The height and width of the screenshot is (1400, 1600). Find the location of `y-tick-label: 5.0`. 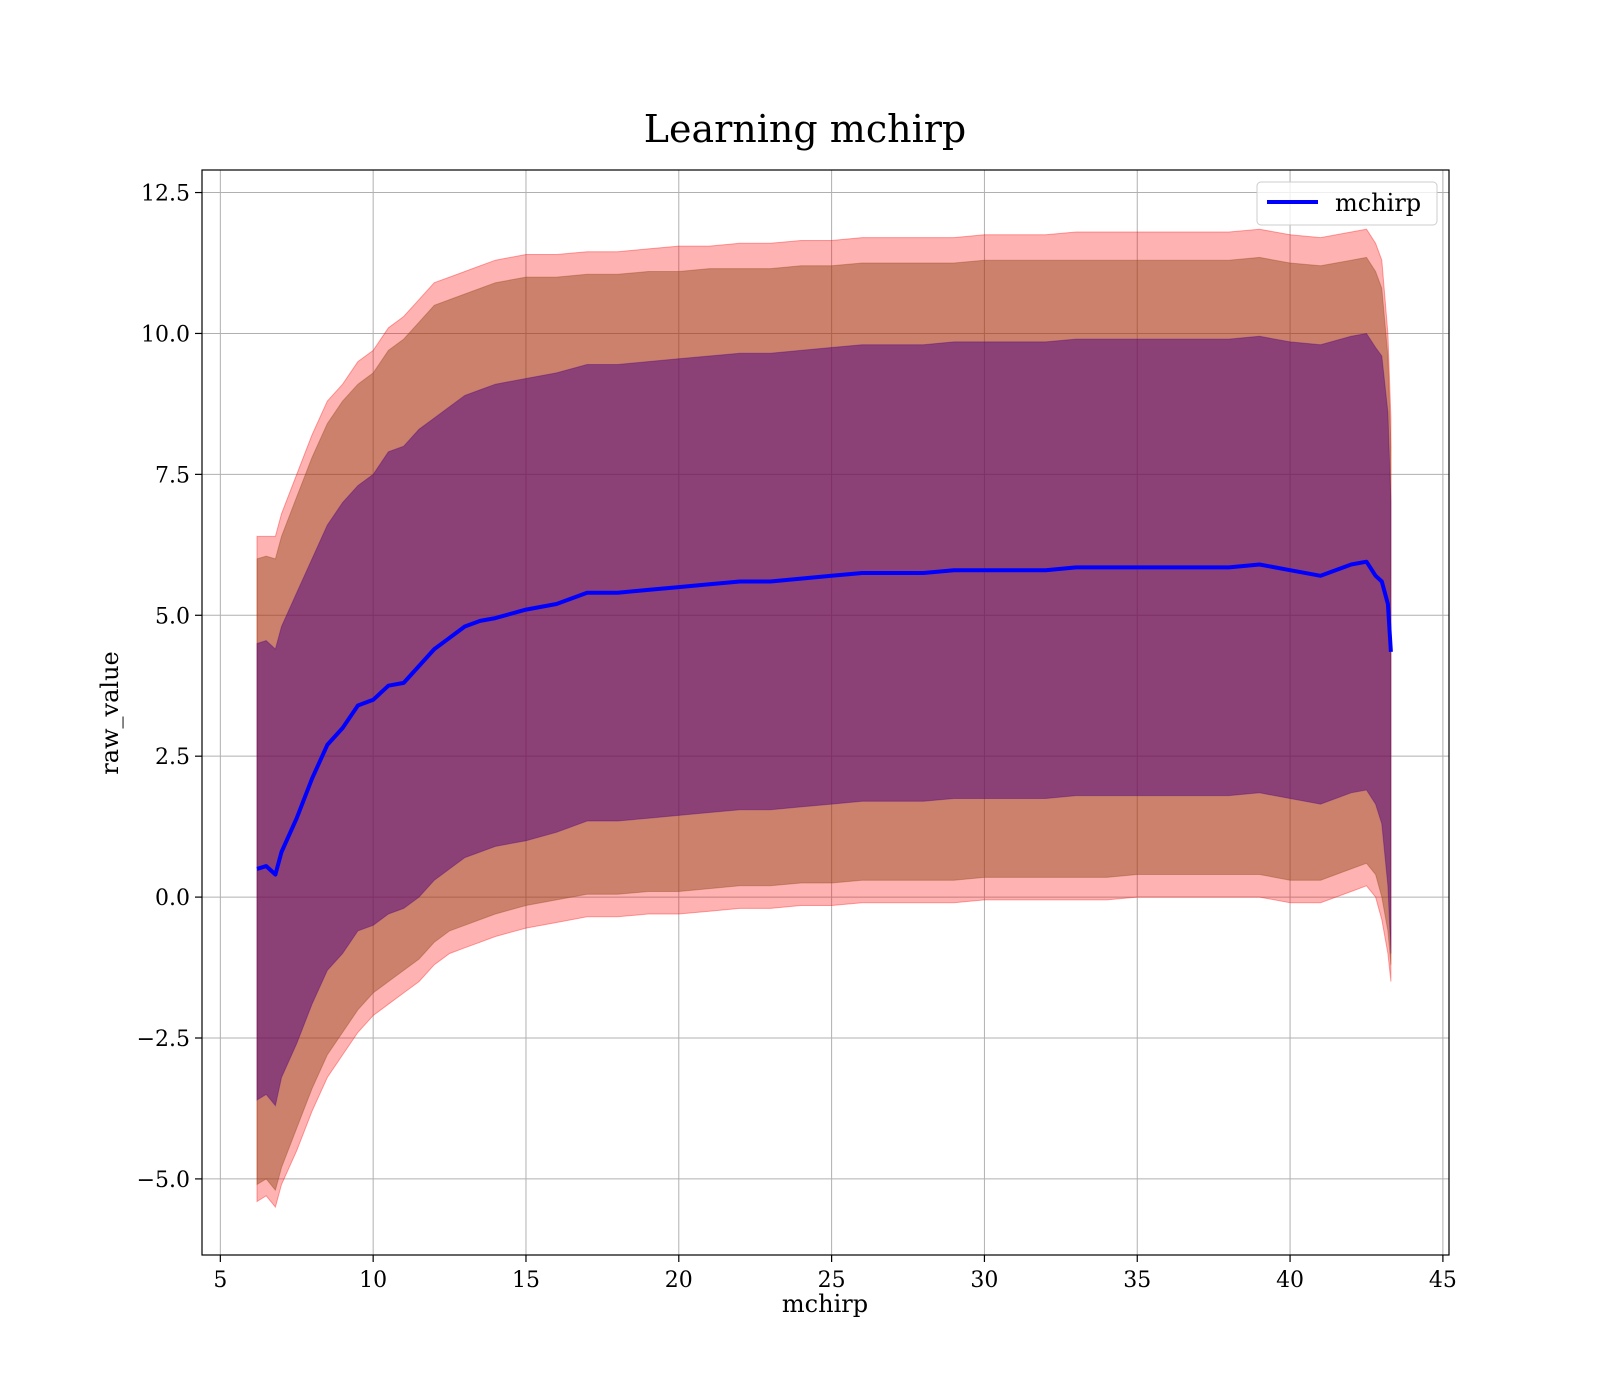

y-tick-label: 5.0 is located at coordinates (172, 616).